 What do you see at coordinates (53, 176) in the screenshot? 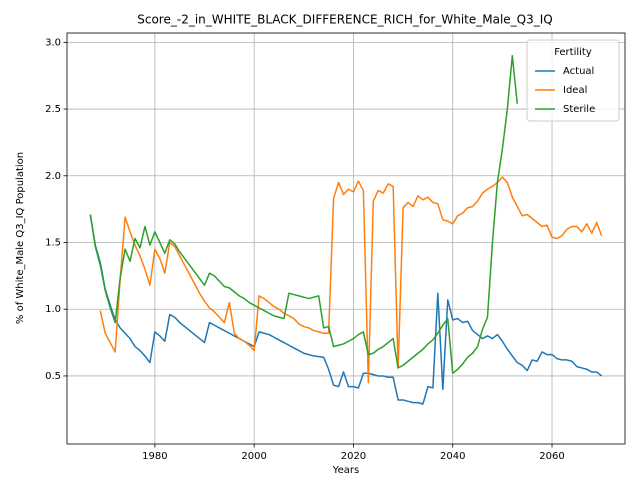
I see `y-tick-label: 2.0` at bounding box center [53, 176].